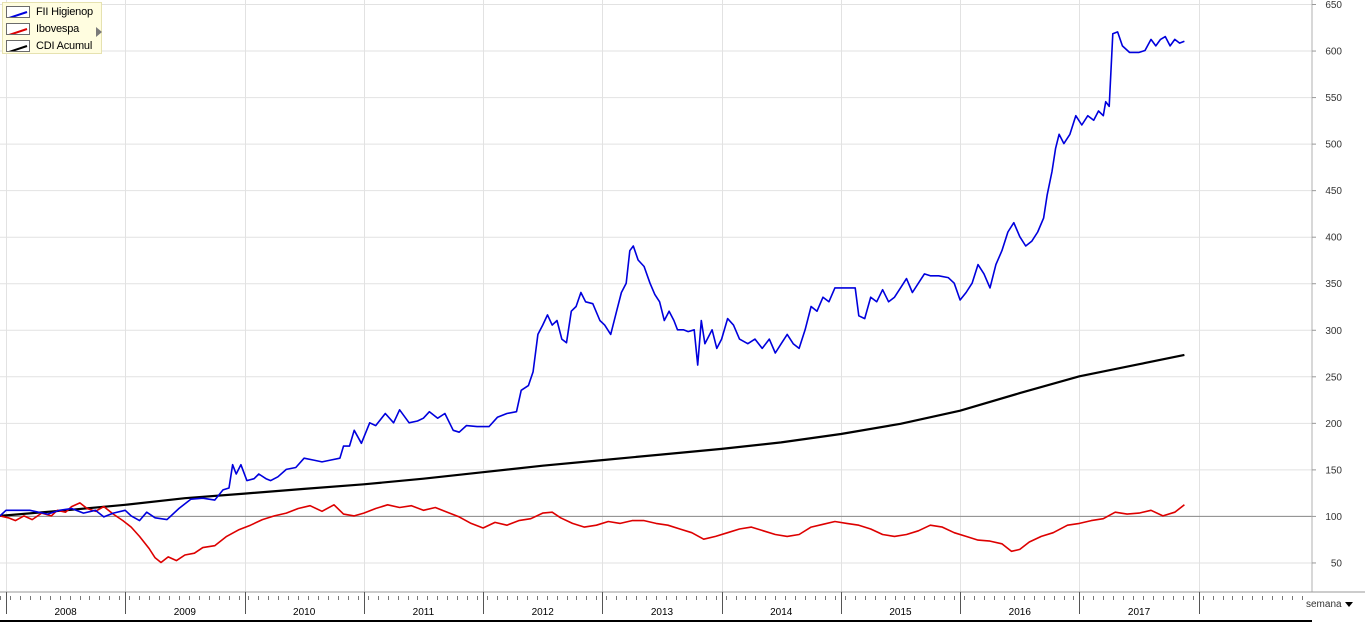 The height and width of the screenshot is (623, 1365). I want to click on period-dropdown: semana, so click(1329, 606).